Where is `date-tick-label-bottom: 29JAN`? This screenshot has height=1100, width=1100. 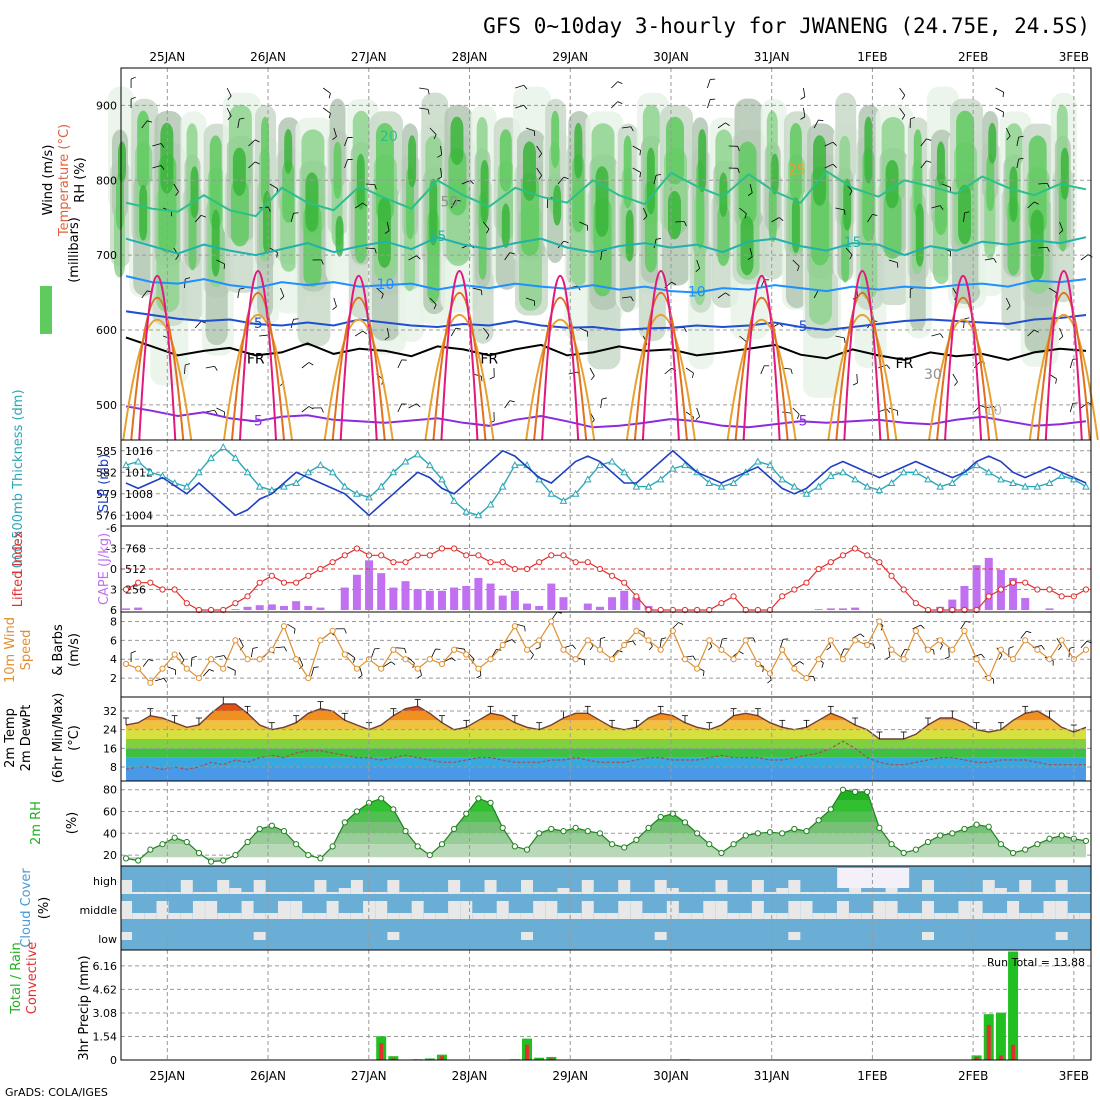
date-tick-label-bottom: 29JAN is located at coordinates (570, 1076).